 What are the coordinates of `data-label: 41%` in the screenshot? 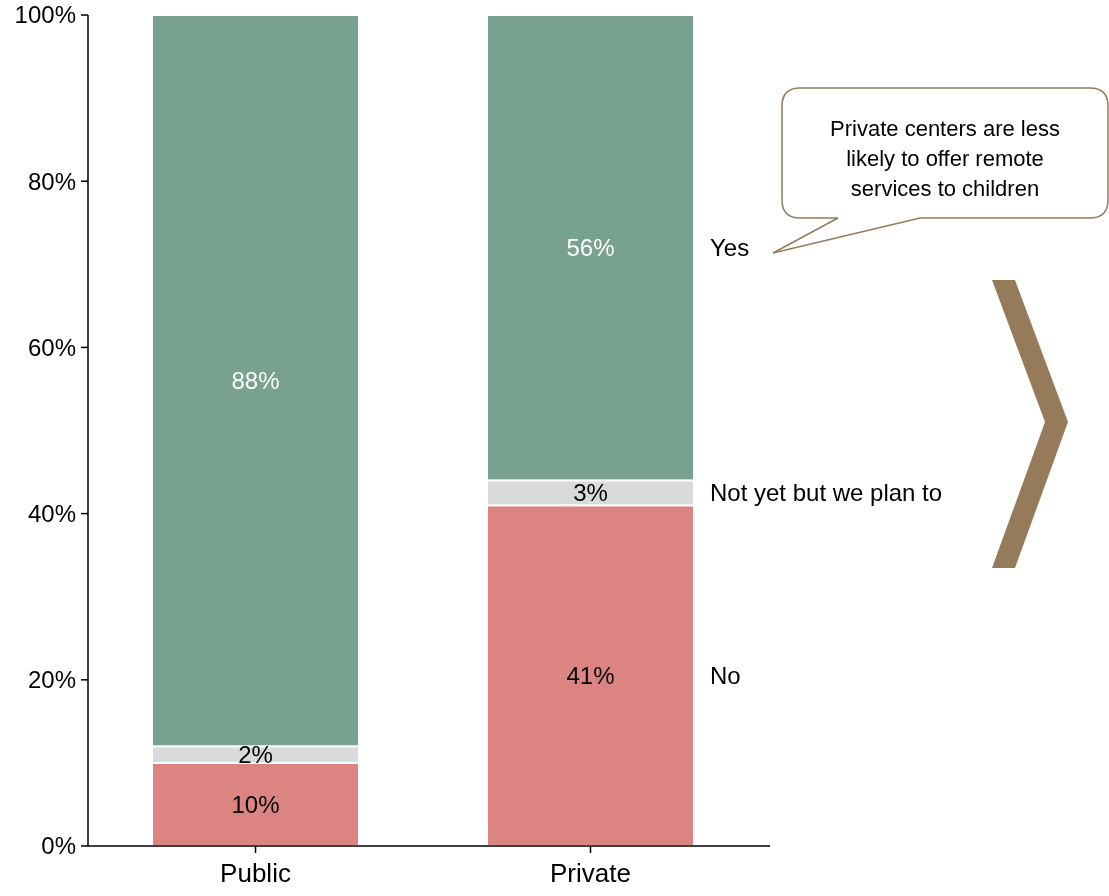 It's located at (590, 676).